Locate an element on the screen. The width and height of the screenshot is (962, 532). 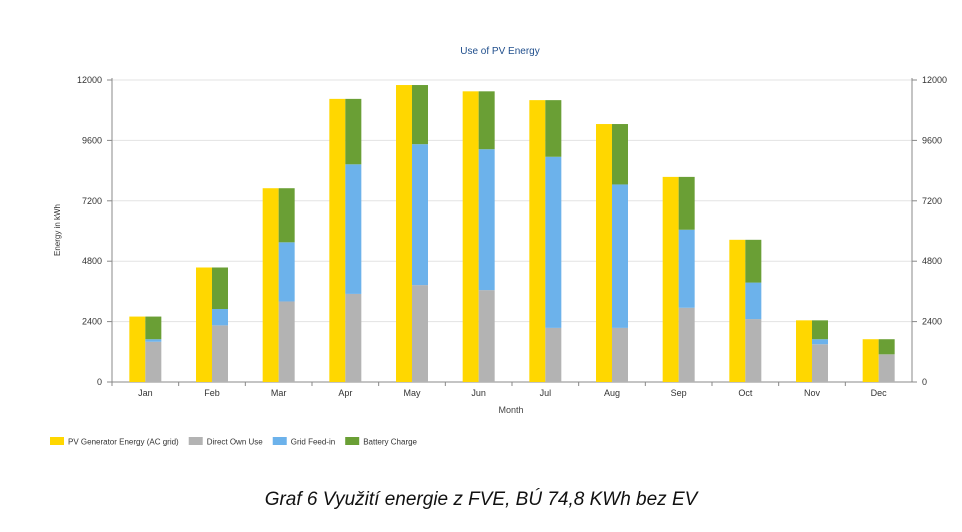
chart-title: Use of PV Energy is located at coordinates (499, 51).